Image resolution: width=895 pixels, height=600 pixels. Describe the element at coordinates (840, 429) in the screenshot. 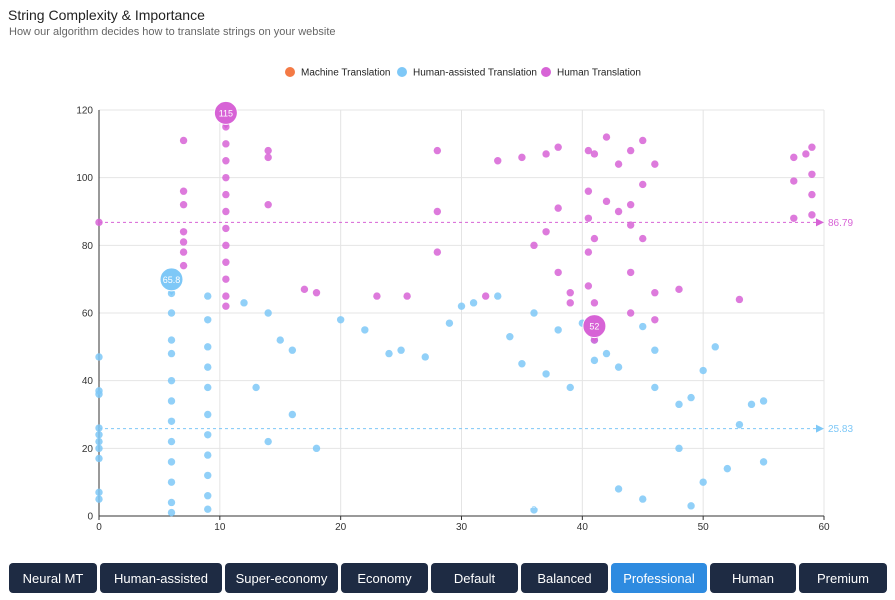

I see `reference-line-label: 25.83` at that location.